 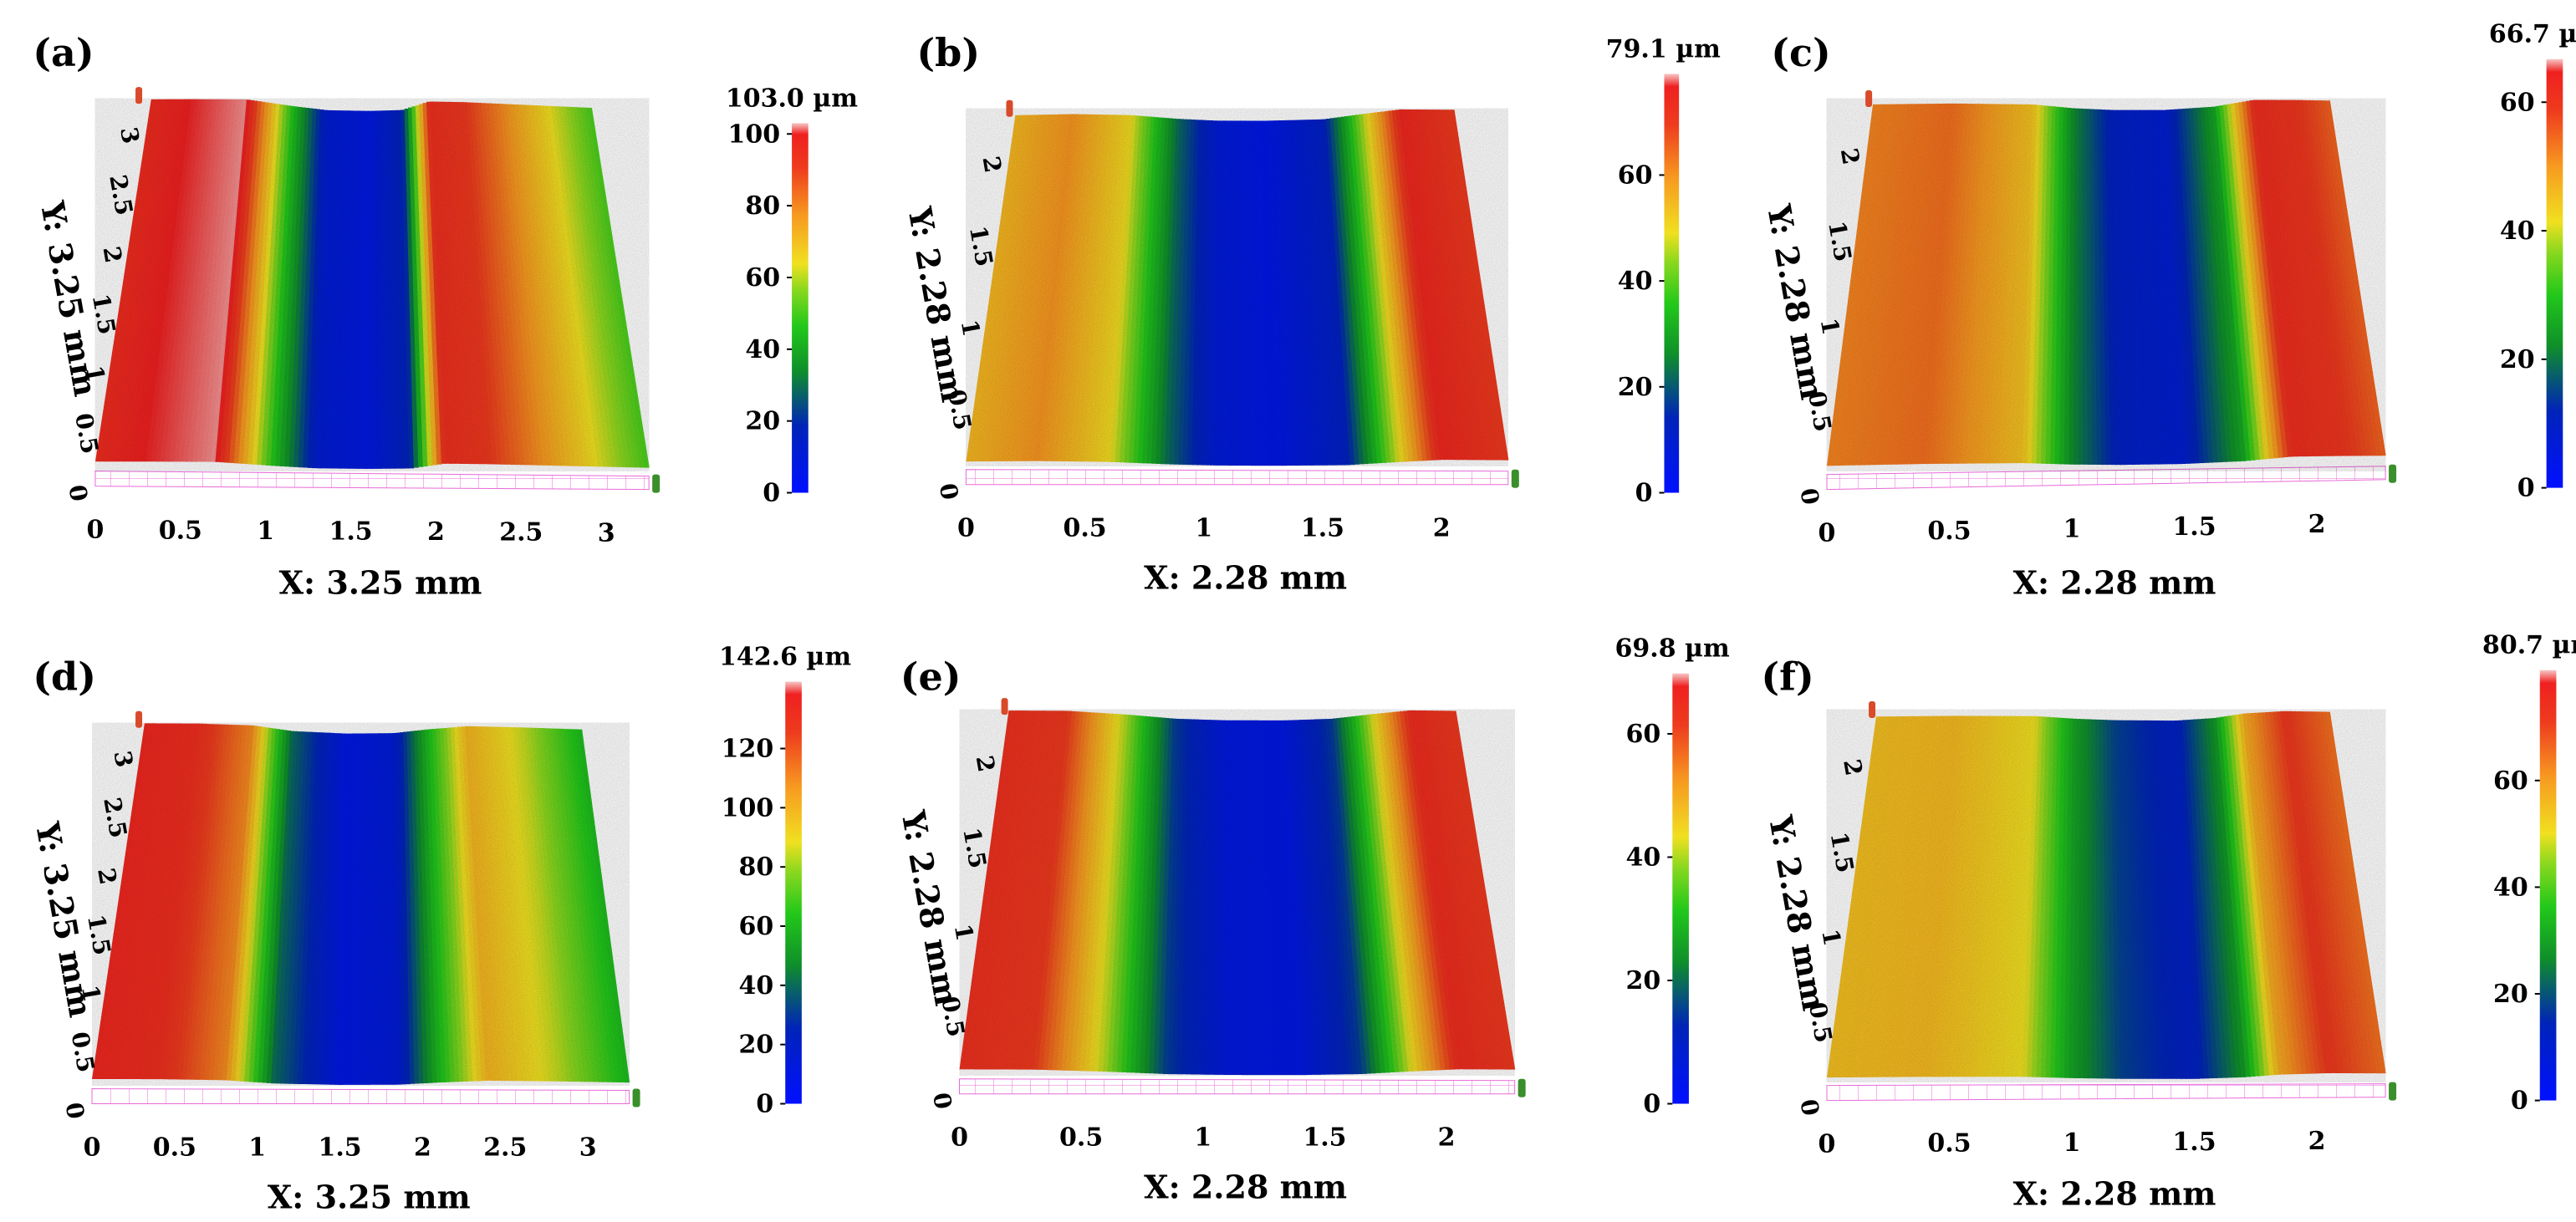 What do you see at coordinates (1787, 677) in the screenshot?
I see `panel-label: (f)` at bounding box center [1787, 677].